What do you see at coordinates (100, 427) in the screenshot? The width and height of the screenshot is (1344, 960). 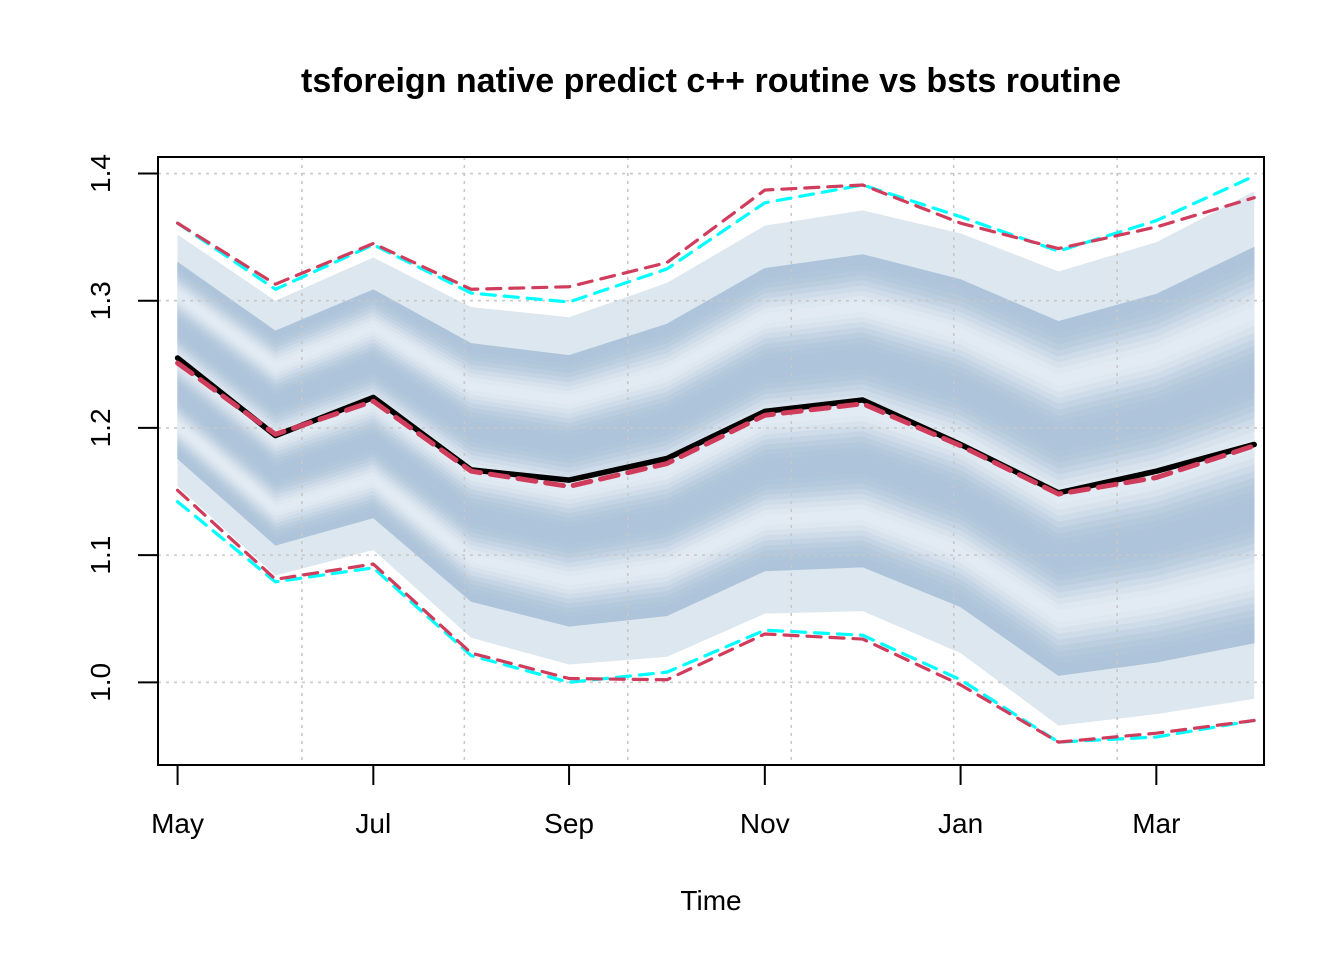 I see `y-tick-label: 1.2` at bounding box center [100, 427].